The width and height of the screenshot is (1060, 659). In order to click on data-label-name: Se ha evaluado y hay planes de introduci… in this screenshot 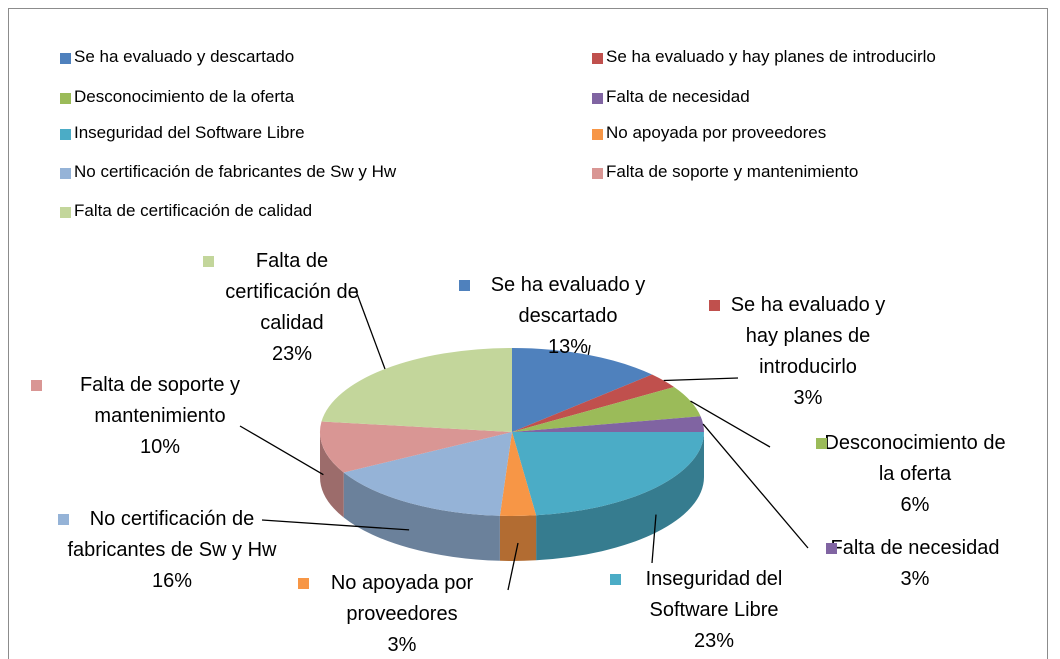, I will do `click(808, 336)`.